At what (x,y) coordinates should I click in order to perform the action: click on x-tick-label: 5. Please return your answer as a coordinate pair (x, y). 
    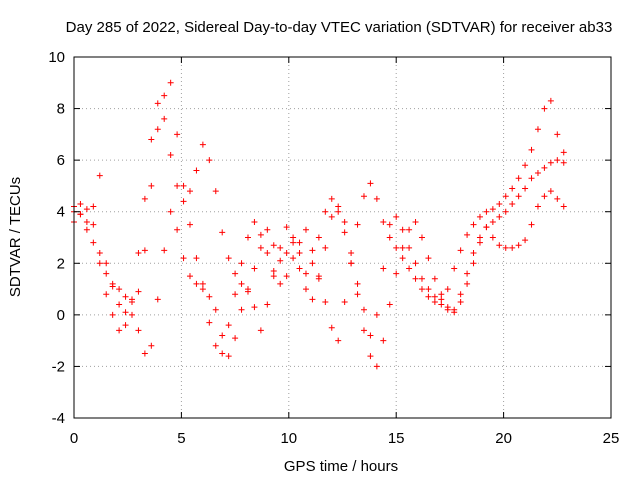
    Looking at the image, I should click on (181, 438).